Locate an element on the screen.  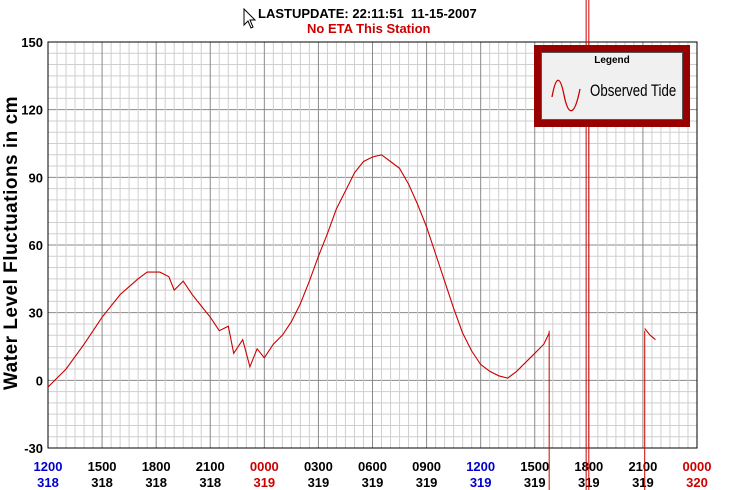
y-tick-label: 120 is located at coordinates (32, 110).